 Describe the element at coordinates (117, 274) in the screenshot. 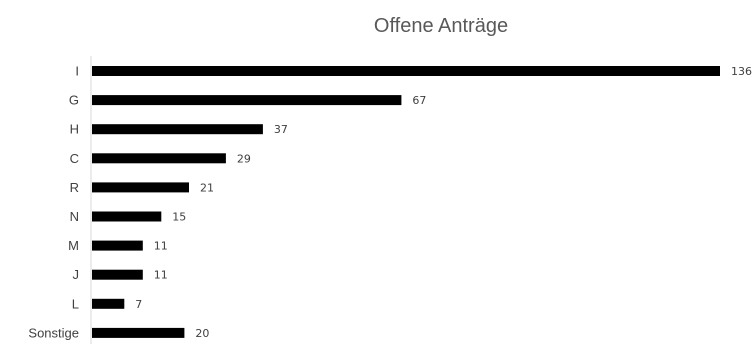

I see `bar-j` at that location.